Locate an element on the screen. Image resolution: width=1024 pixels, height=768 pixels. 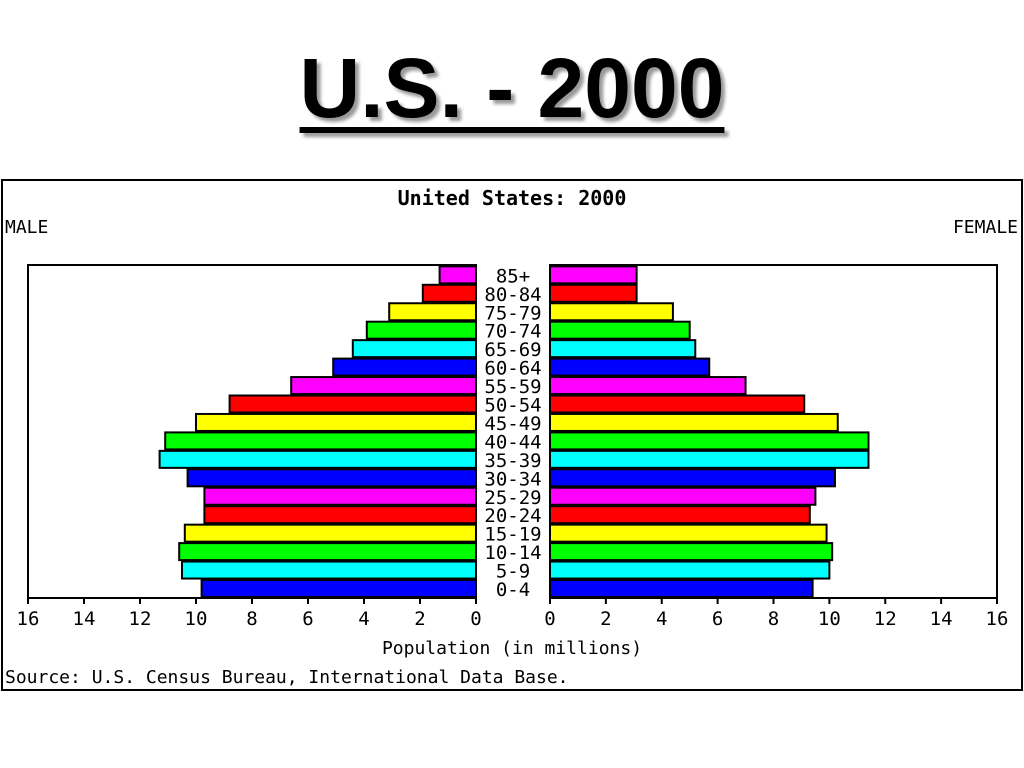
age-label-50-54: 50-54 is located at coordinates (512, 406).